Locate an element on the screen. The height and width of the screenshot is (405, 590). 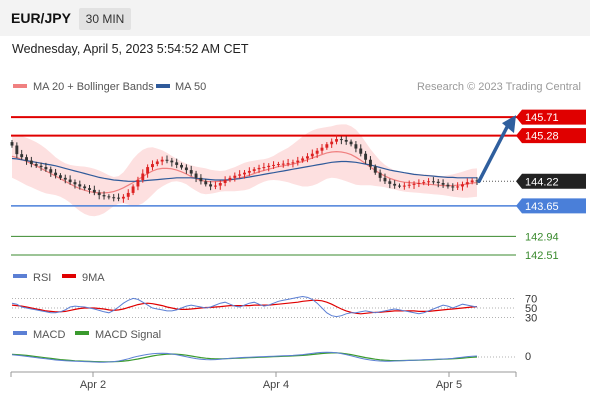
rsi-level-label-1: 50 is located at coordinates (531, 309).